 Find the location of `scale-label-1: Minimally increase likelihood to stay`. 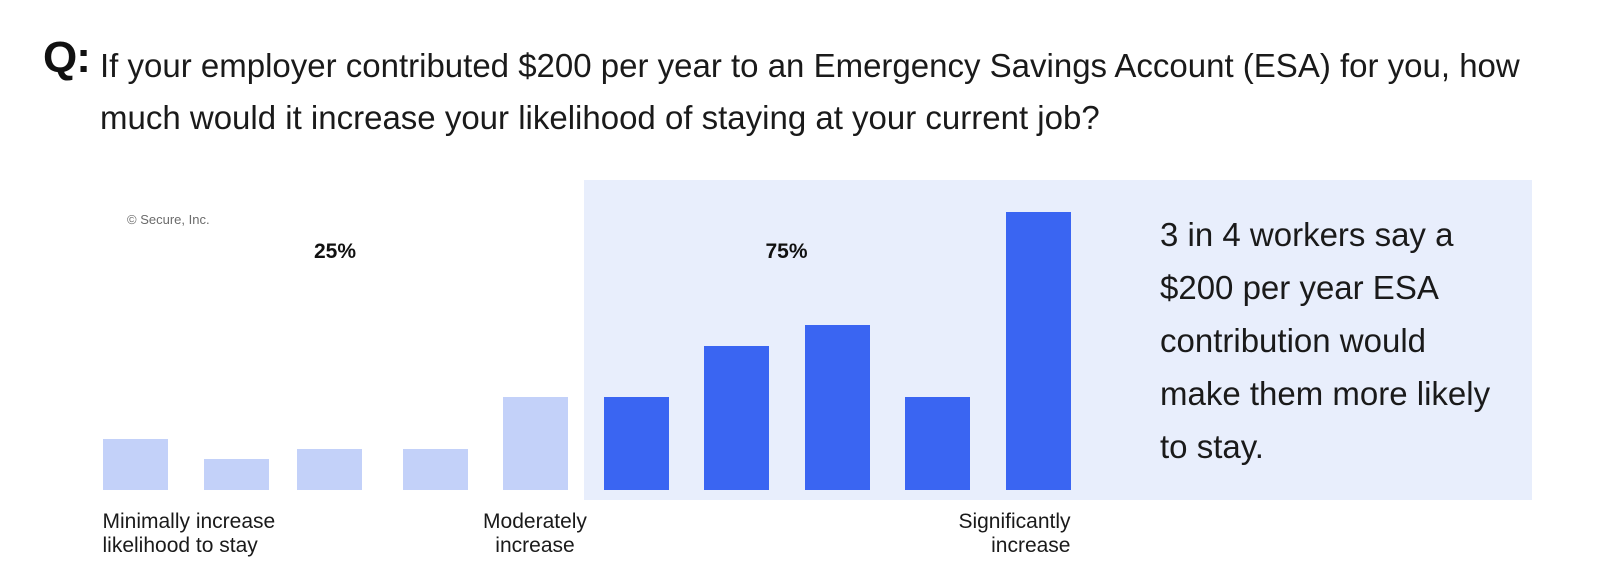

scale-label-1: Minimally increase likelihood to stay is located at coordinates (189, 533).